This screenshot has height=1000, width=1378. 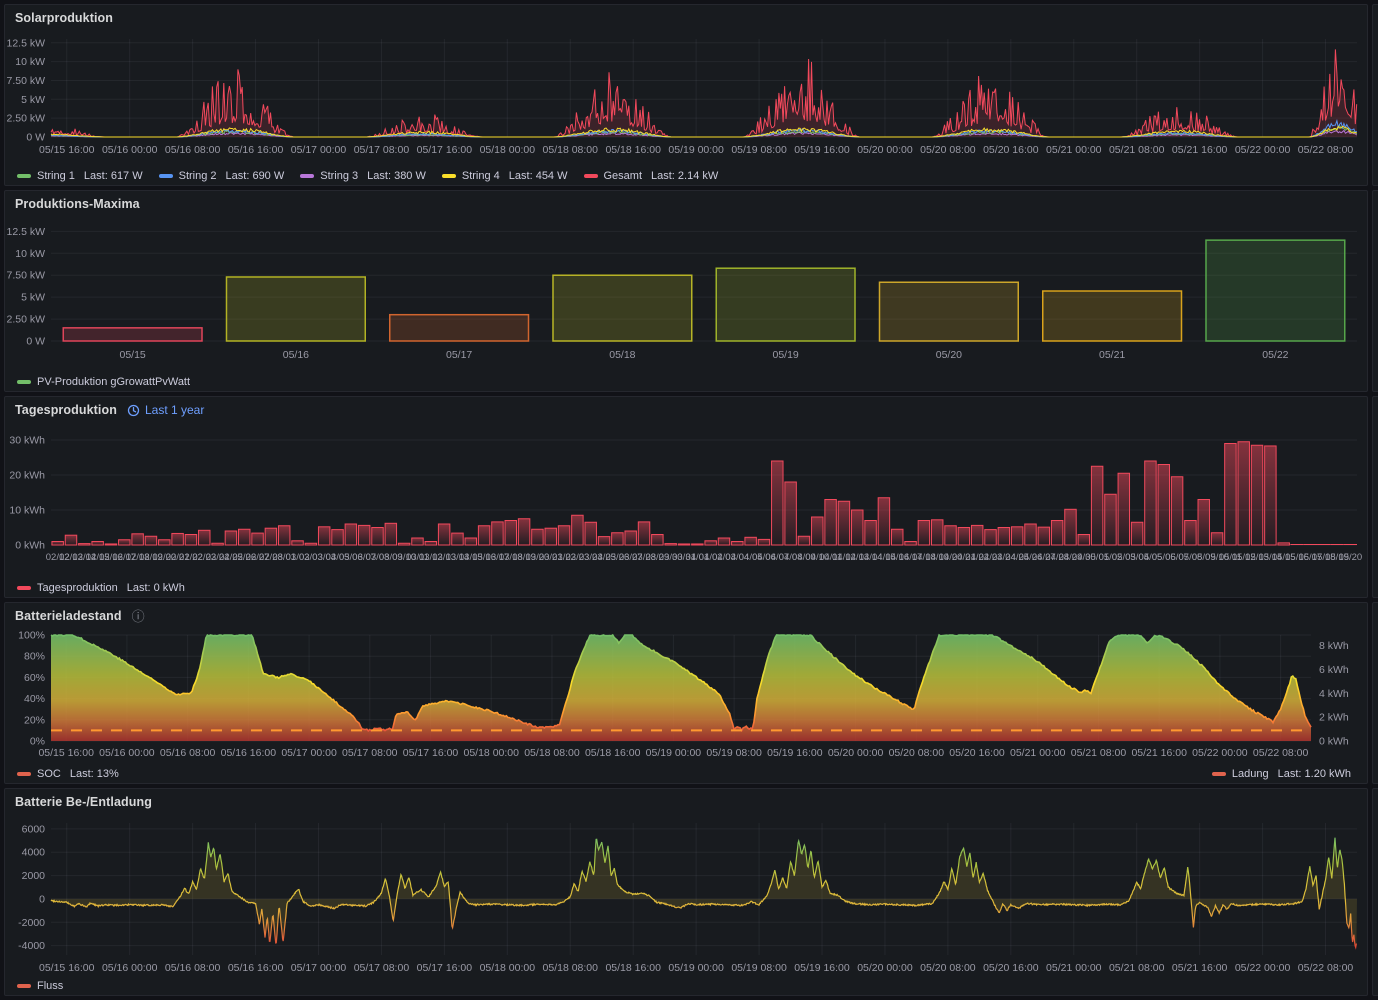 I want to click on panel-title-batterieladestand: Batterieladestand, so click(x=68, y=616).